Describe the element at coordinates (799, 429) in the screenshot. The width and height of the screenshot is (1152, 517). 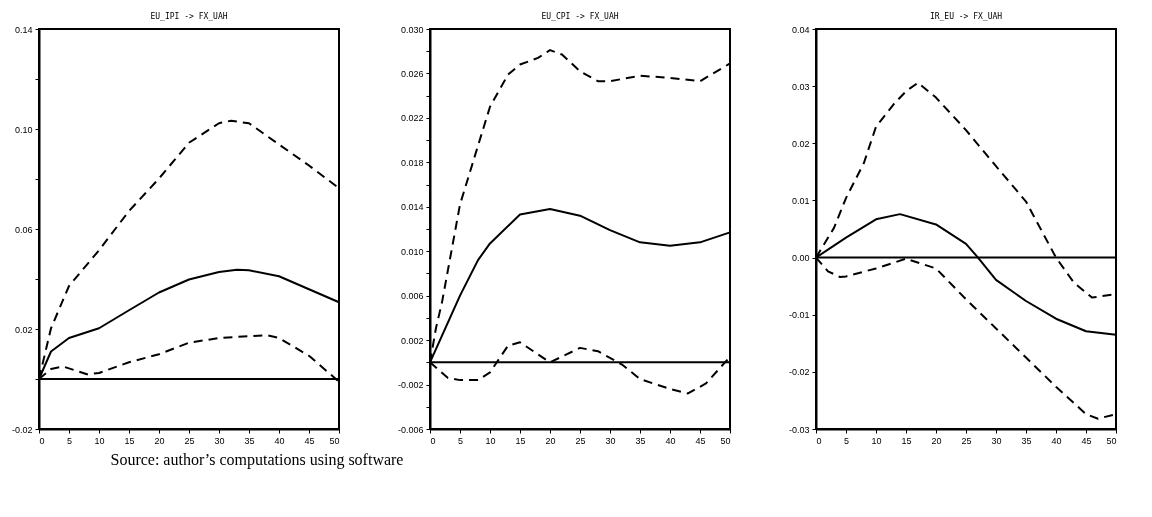
I see `y-tick-label: -0.03` at that location.